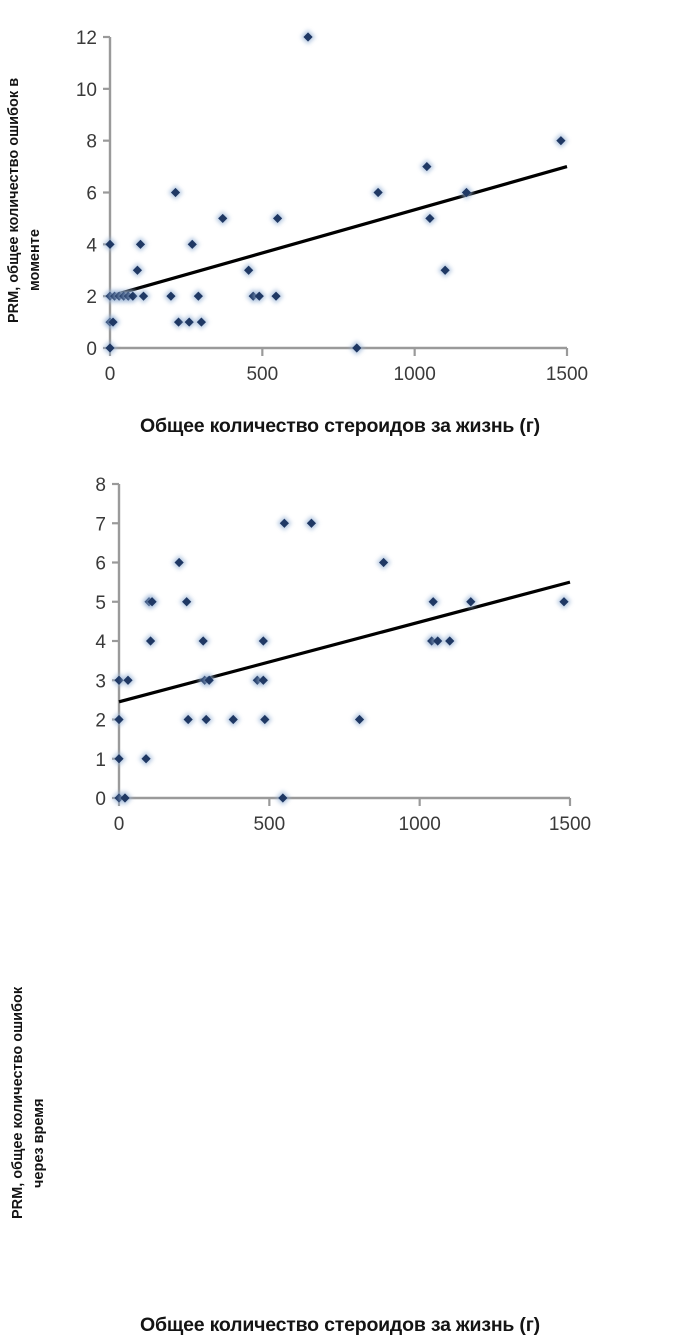 The width and height of the screenshot is (680, 1337). I want to click on x-axis-caption-bottom: Общее количество стероидов за жизнь (г), so click(340, 1325).